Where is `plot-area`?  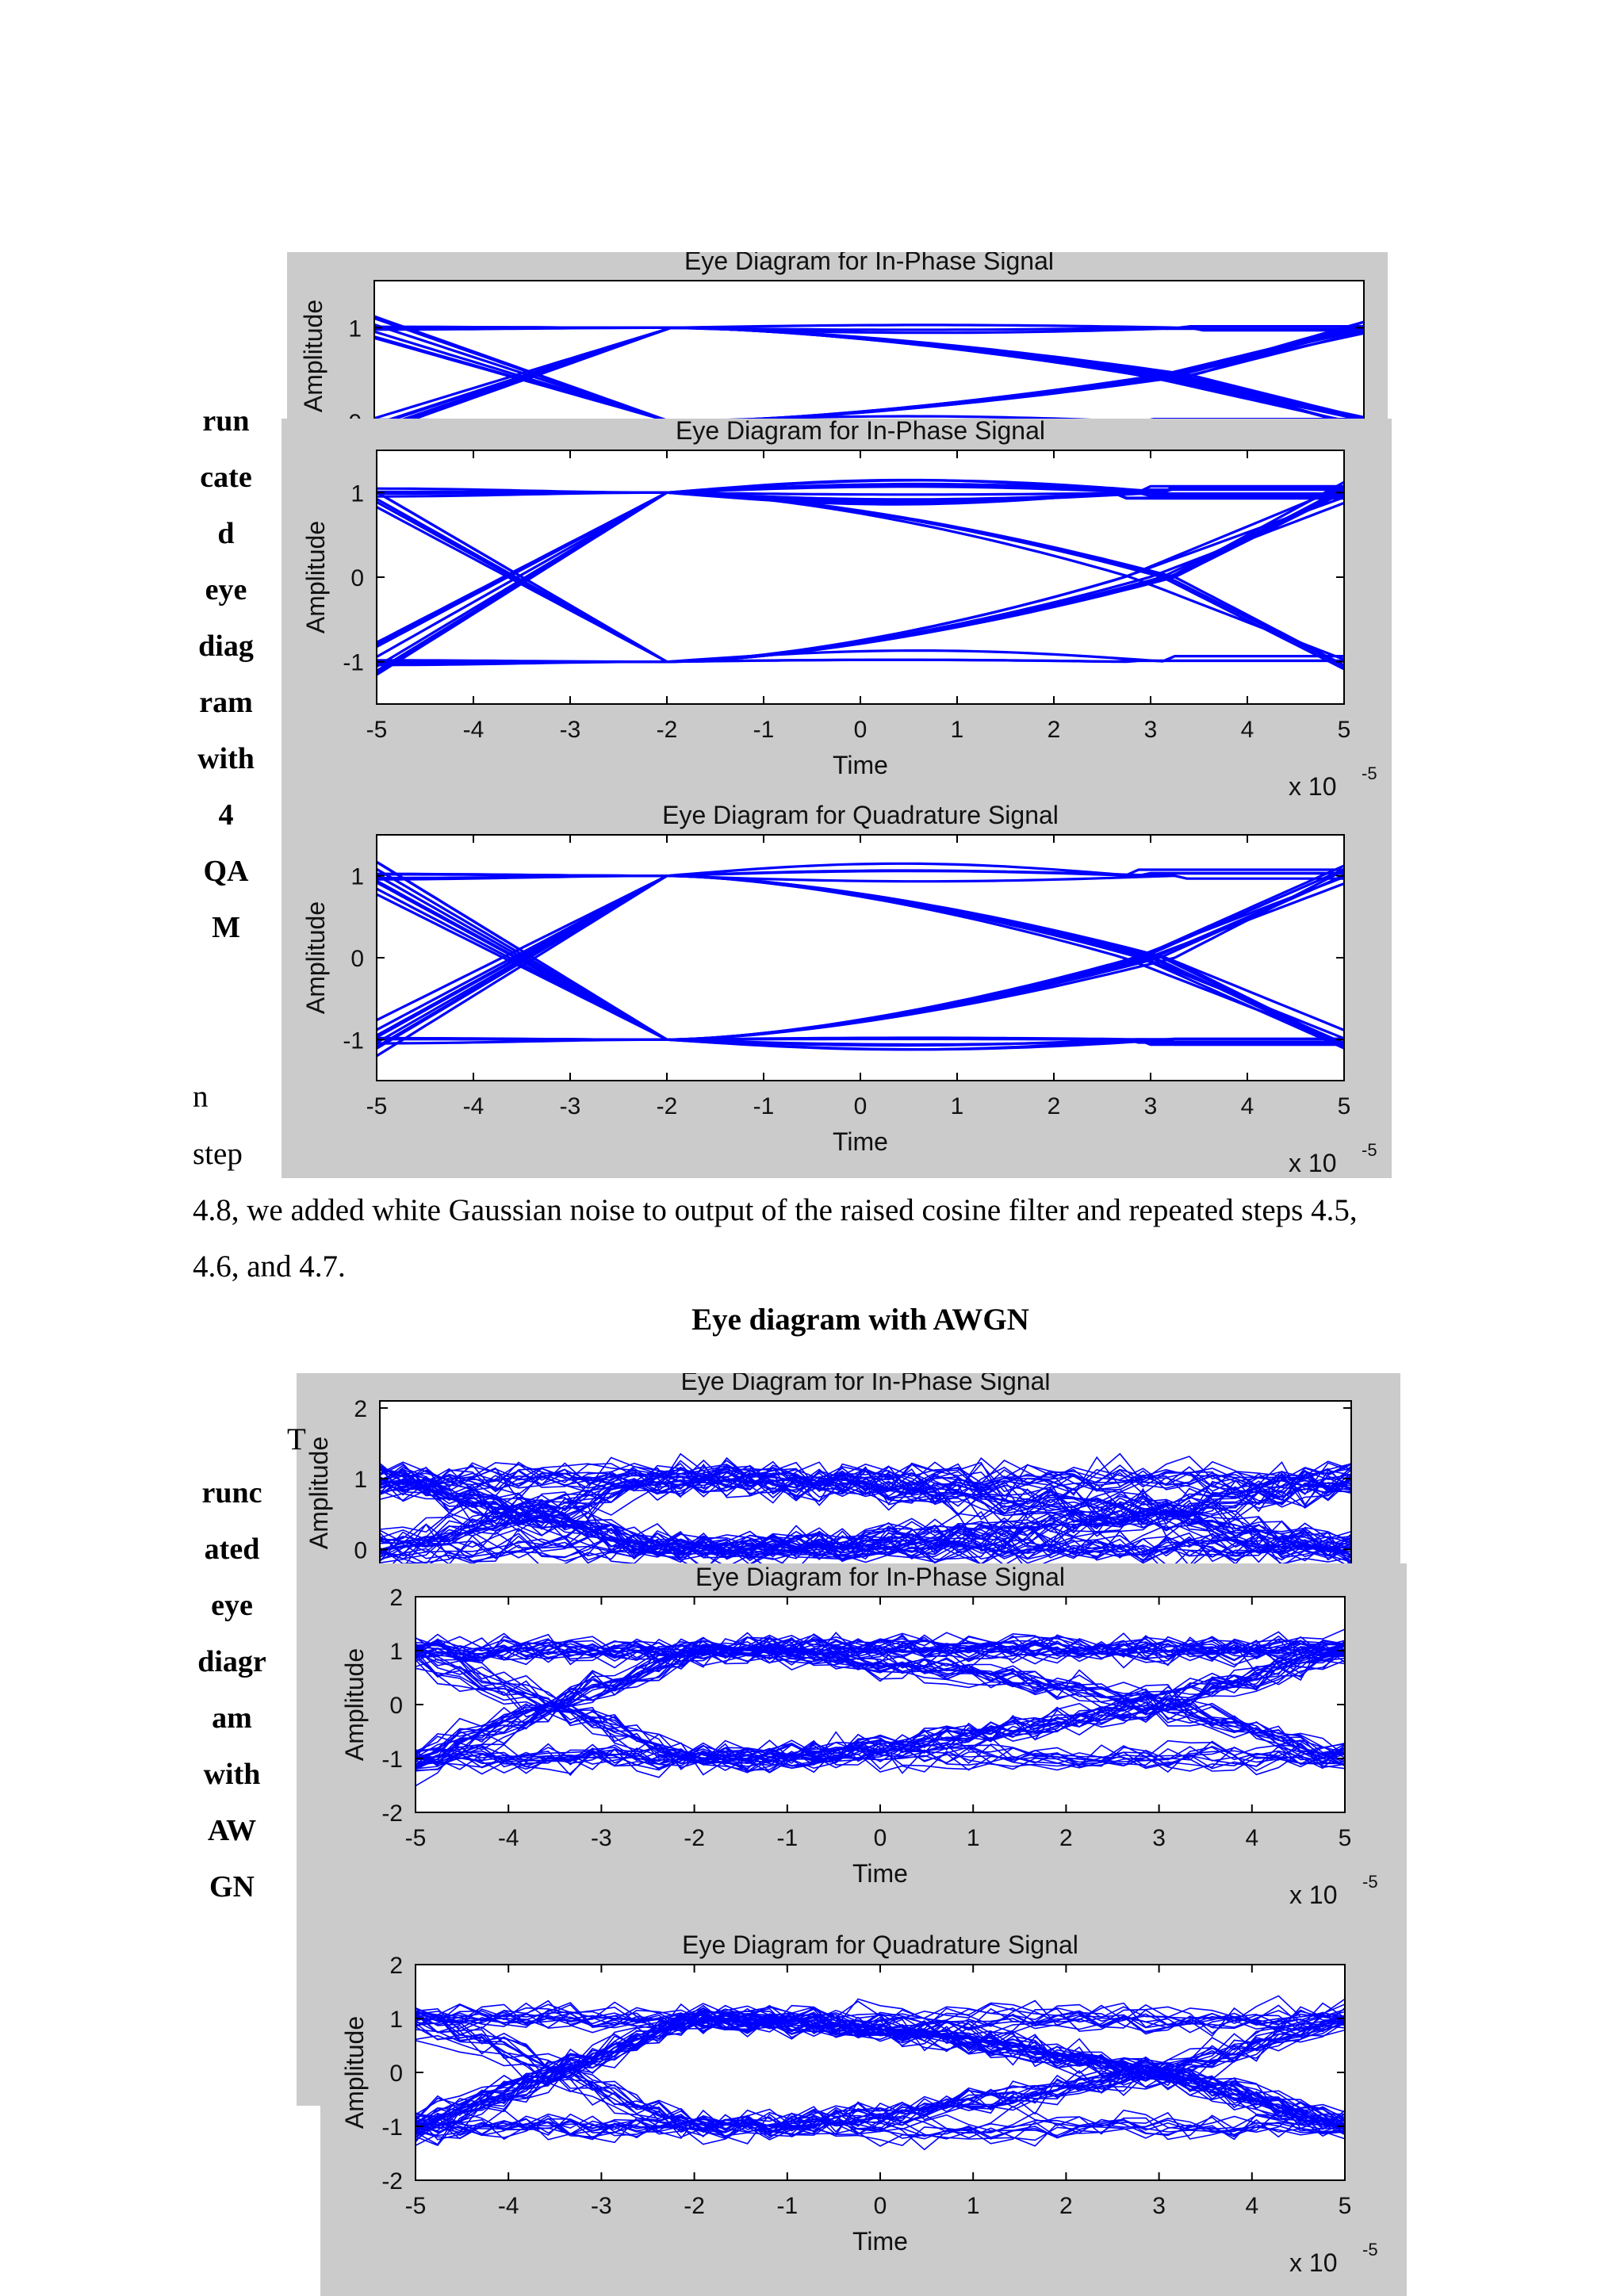
plot-area is located at coordinates (869, 350).